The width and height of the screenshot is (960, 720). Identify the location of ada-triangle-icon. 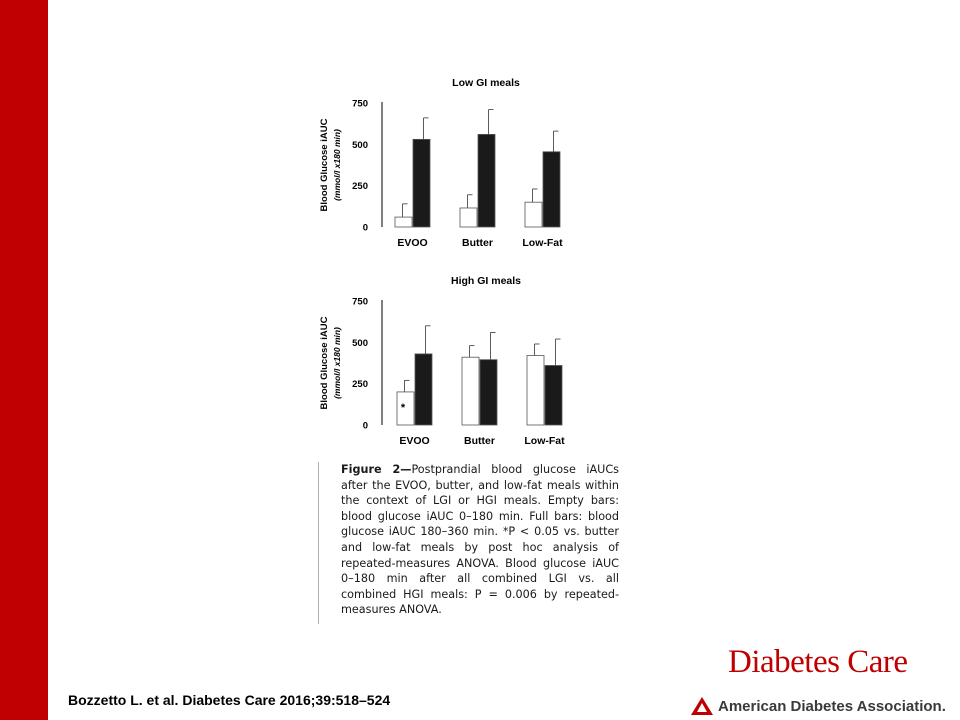
(702, 706).